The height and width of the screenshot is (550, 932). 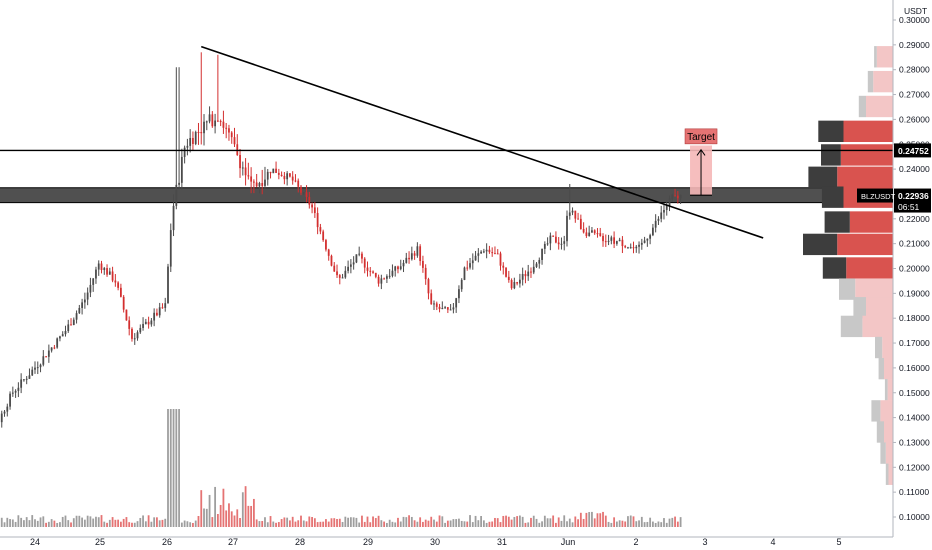 I want to click on last-price-label: 0.22936, so click(x=913, y=196).